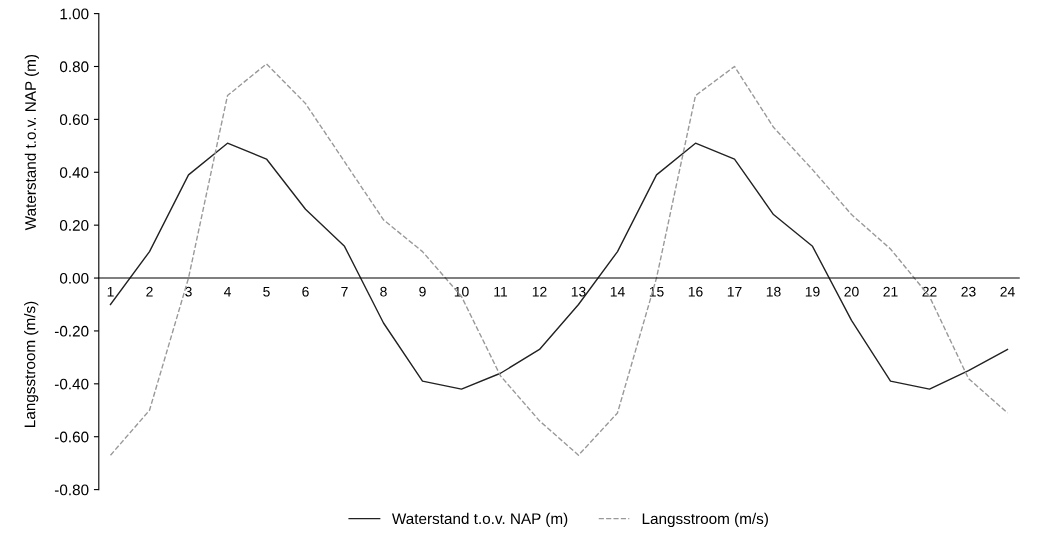  Describe the element at coordinates (734, 291) in the screenshot. I see `x-tick-label: 17` at that location.